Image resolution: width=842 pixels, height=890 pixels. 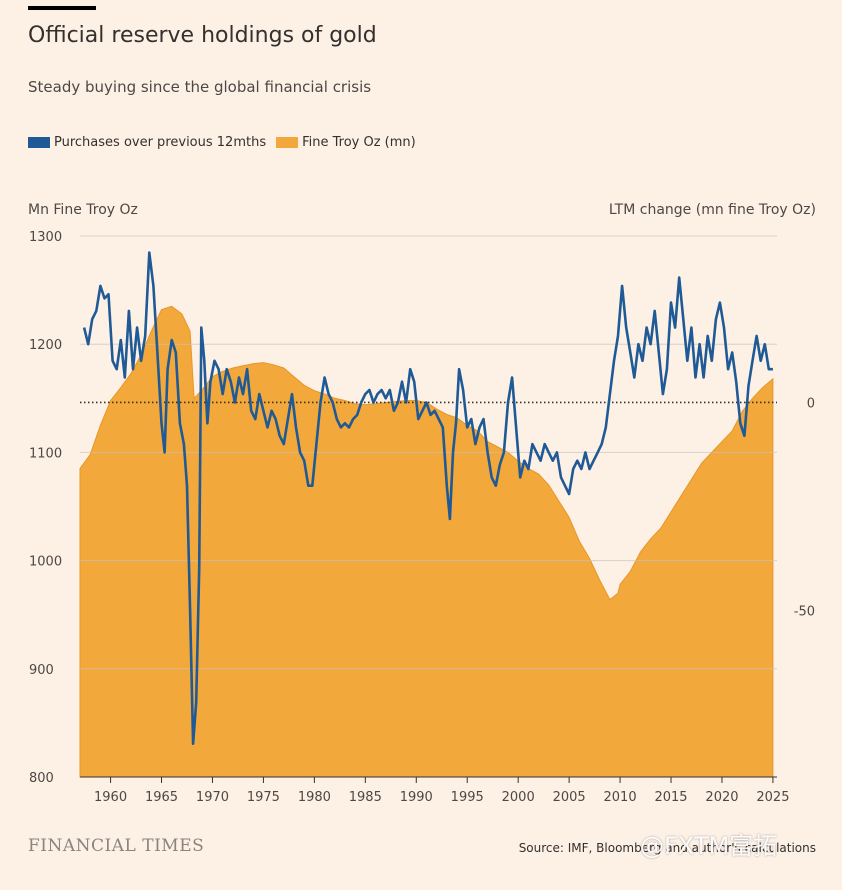 I want to click on x-tick-label-2005: 2005, so click(x=569, y=797).